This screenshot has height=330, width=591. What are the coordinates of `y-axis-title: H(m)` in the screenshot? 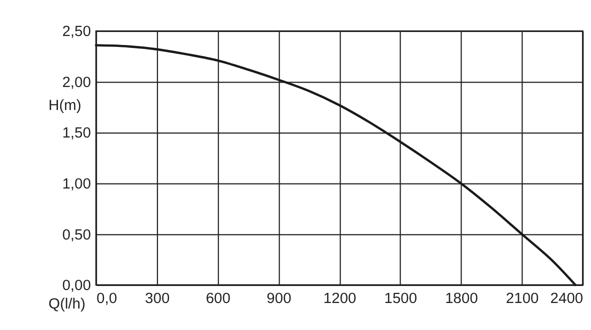 It's located at (65, 106).